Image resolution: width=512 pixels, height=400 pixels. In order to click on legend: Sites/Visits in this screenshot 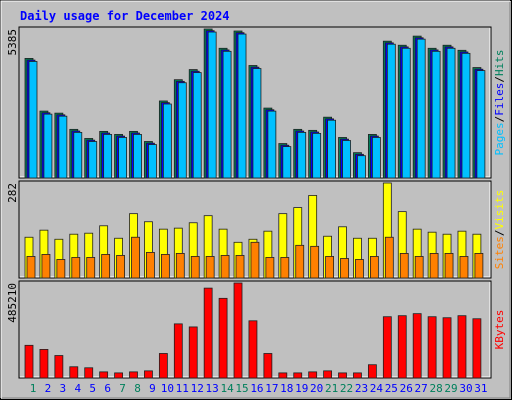, I will do `click(499, 230)`.